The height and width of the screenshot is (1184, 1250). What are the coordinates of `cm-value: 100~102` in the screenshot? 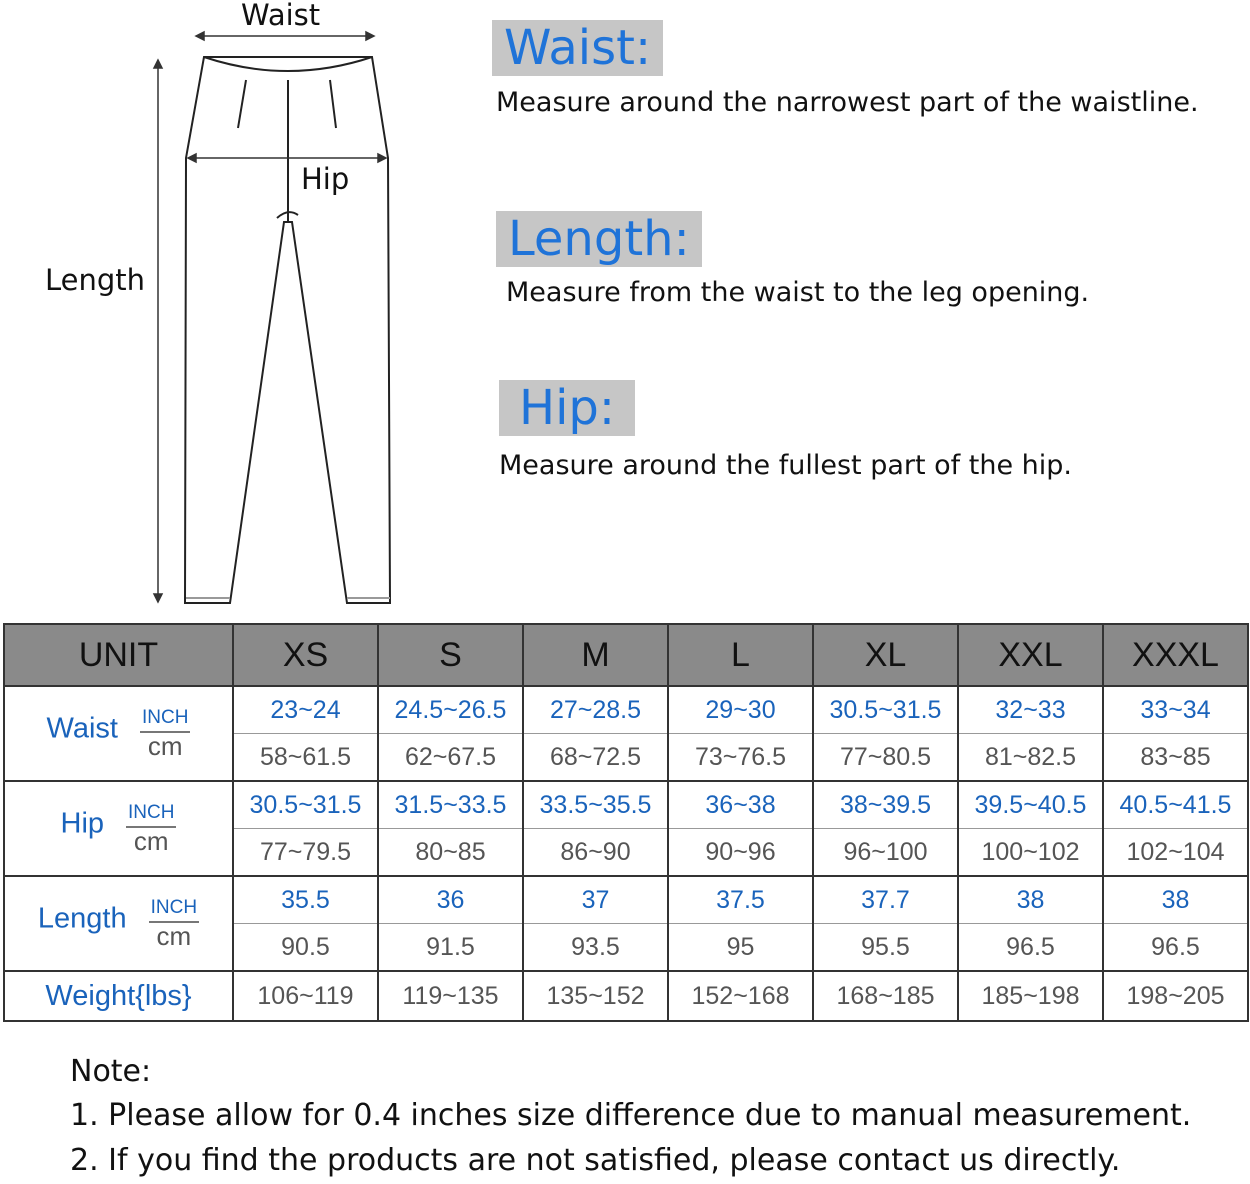 It's located at (1030, 852).